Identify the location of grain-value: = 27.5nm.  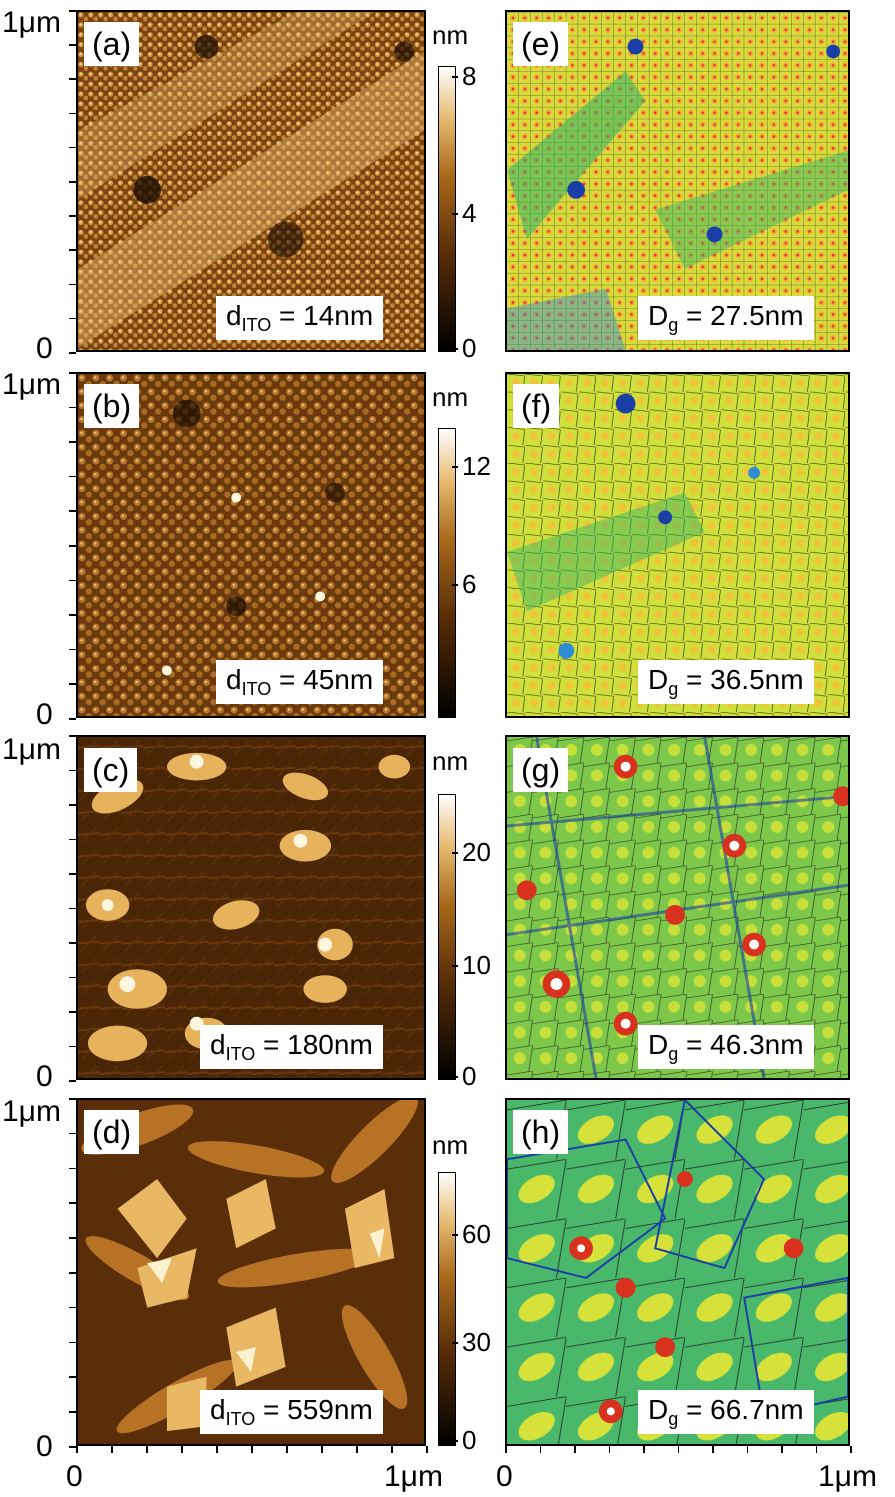
(741, 315).